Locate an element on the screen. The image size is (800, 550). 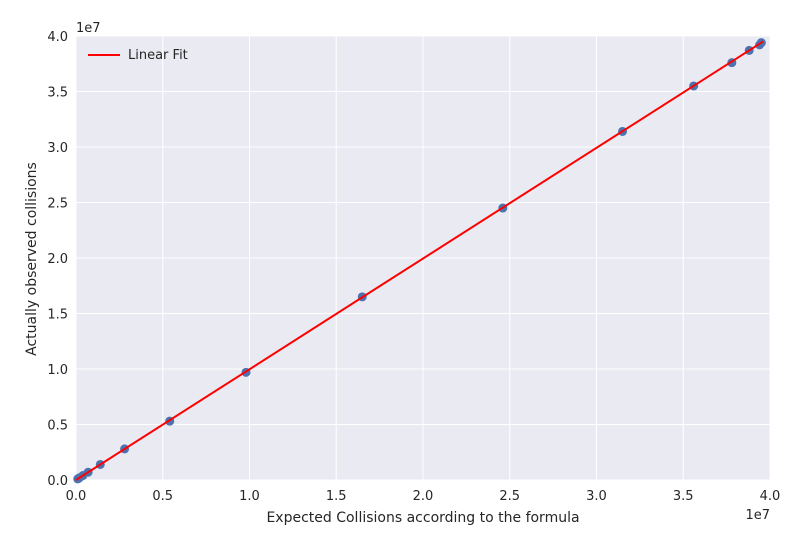
y-offset-label: 1e7 is located at coordinates (88, 28).